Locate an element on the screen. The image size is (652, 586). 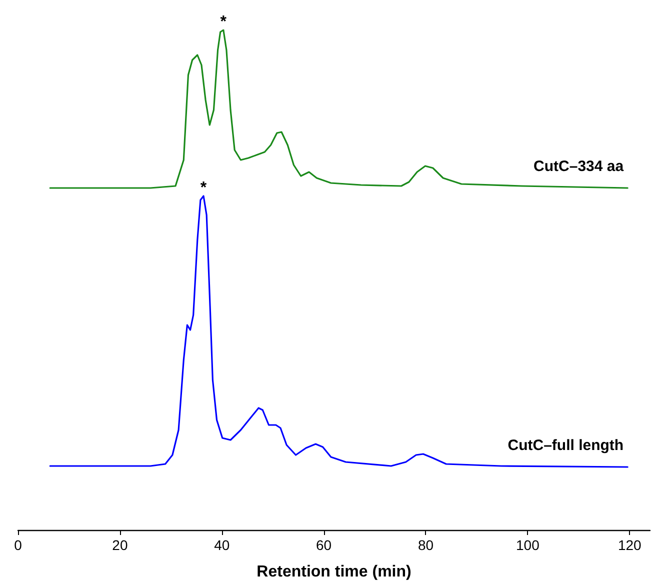
series-label: CutC–full length is located at coordinates (566, 445).